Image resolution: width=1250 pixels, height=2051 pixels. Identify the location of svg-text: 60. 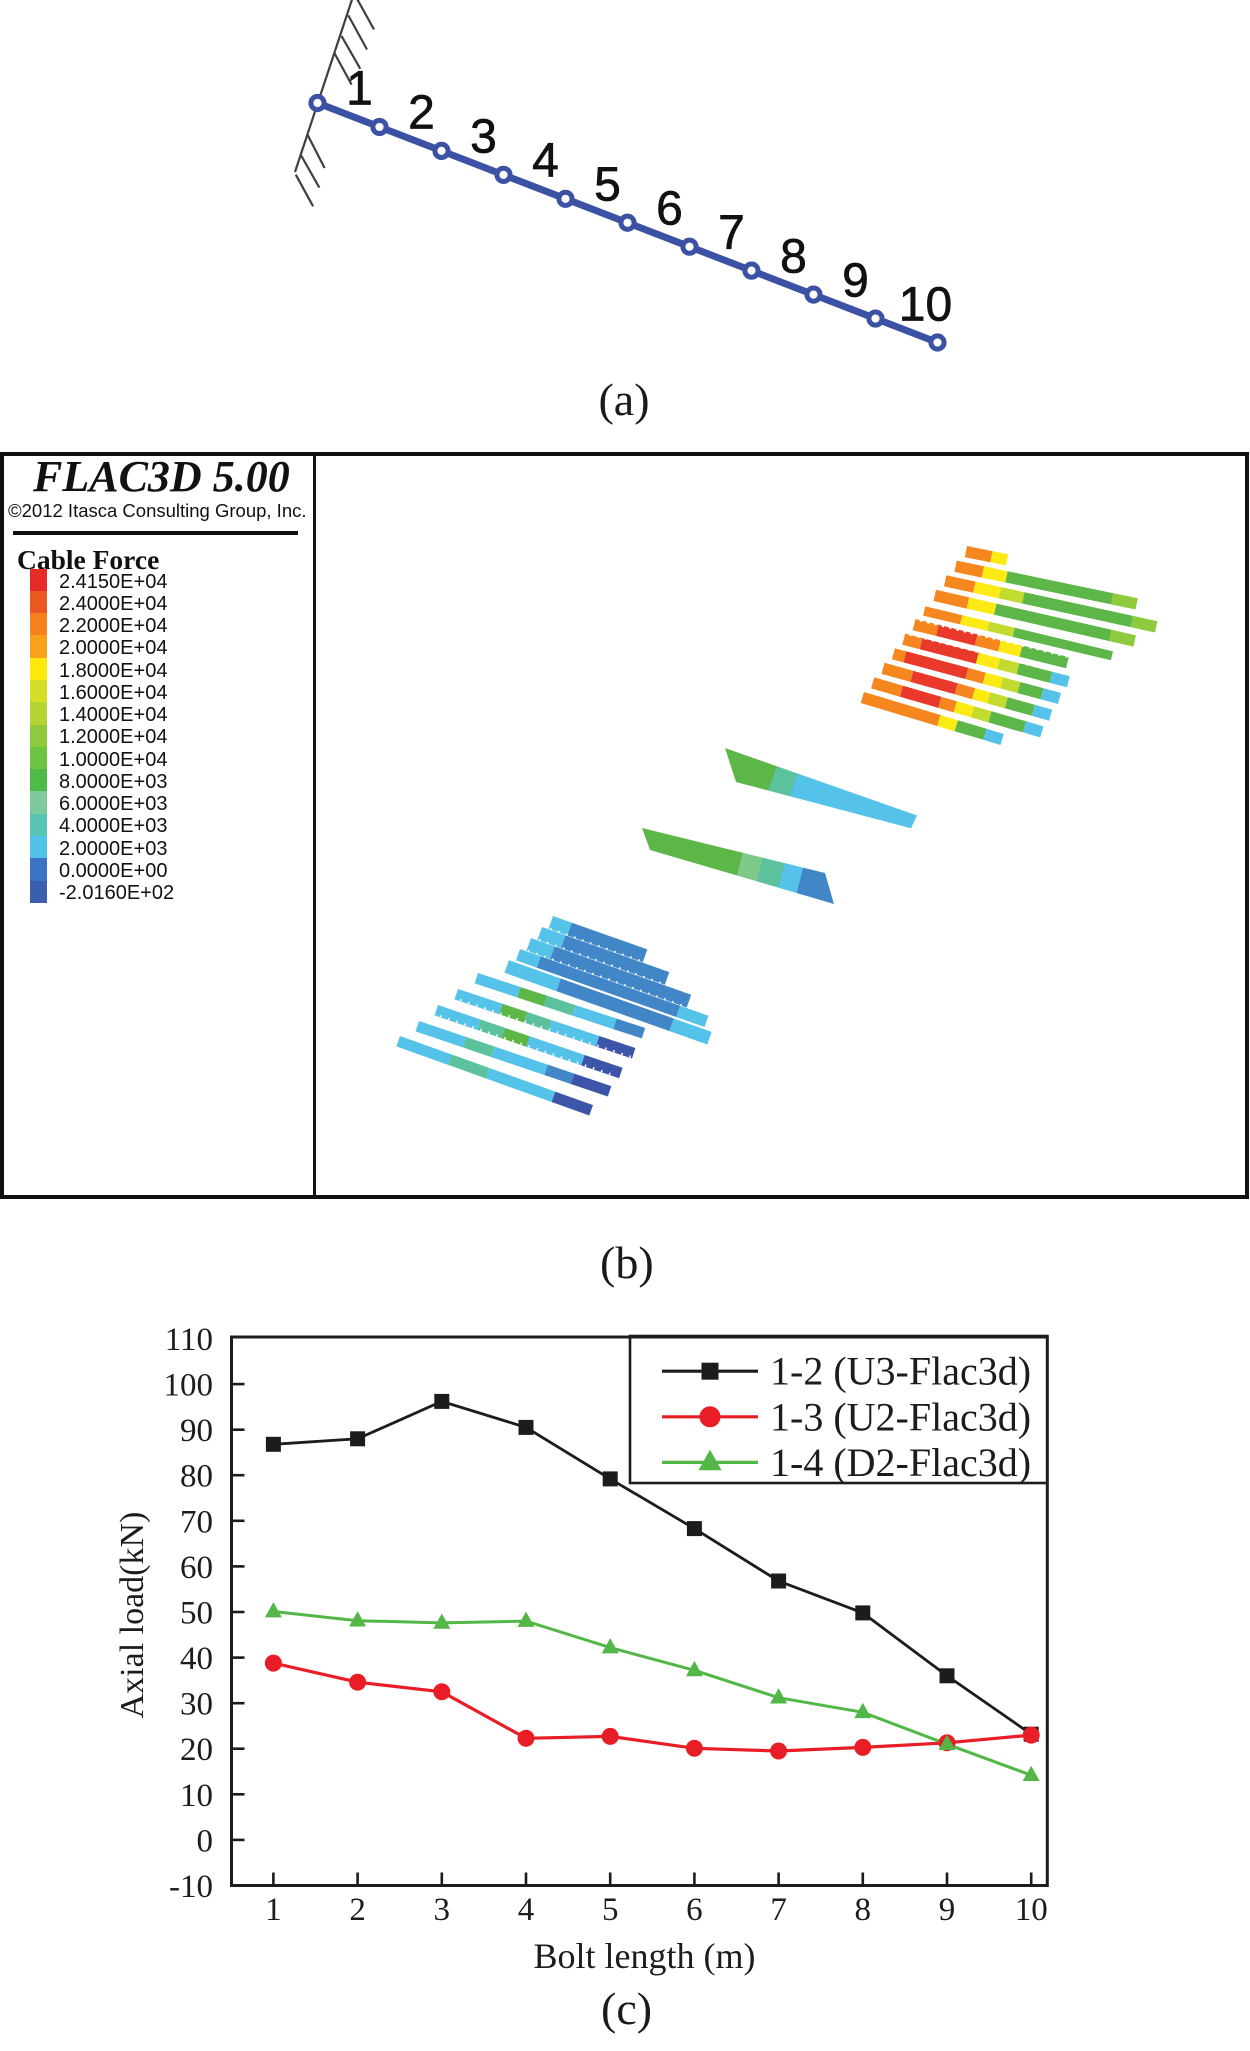
(196, 1568).